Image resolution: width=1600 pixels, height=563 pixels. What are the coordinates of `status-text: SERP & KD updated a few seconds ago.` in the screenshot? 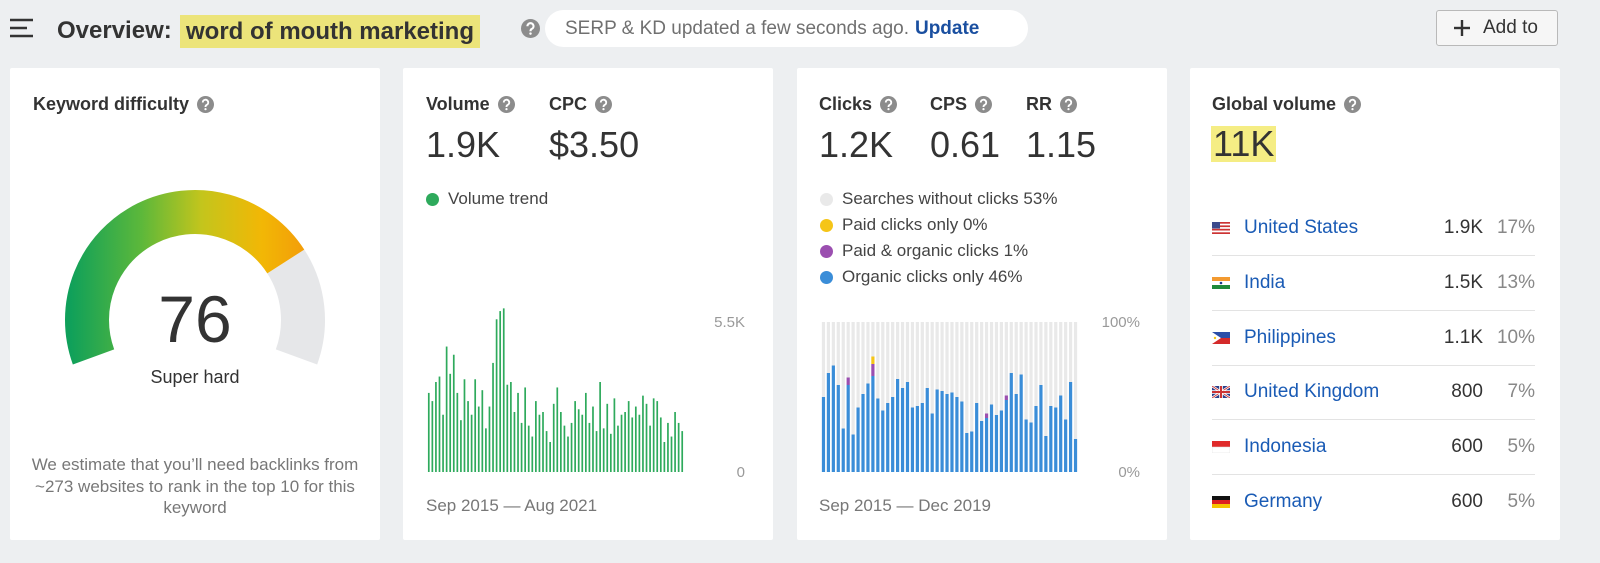 It's located at (737, 28).